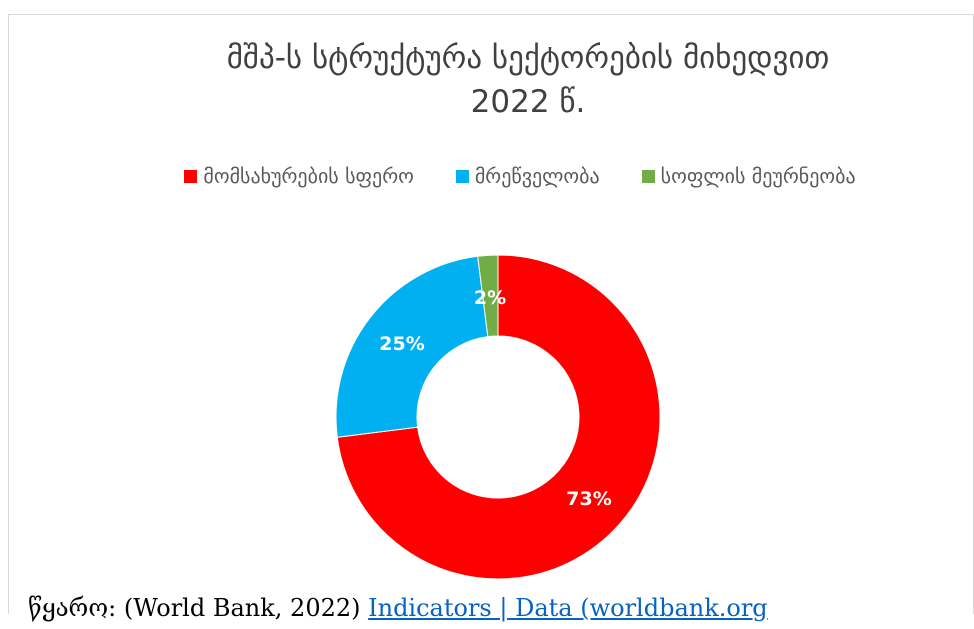 The image size is (974, 629). I want to click on legend-swatch-industry, so click(462, 176).